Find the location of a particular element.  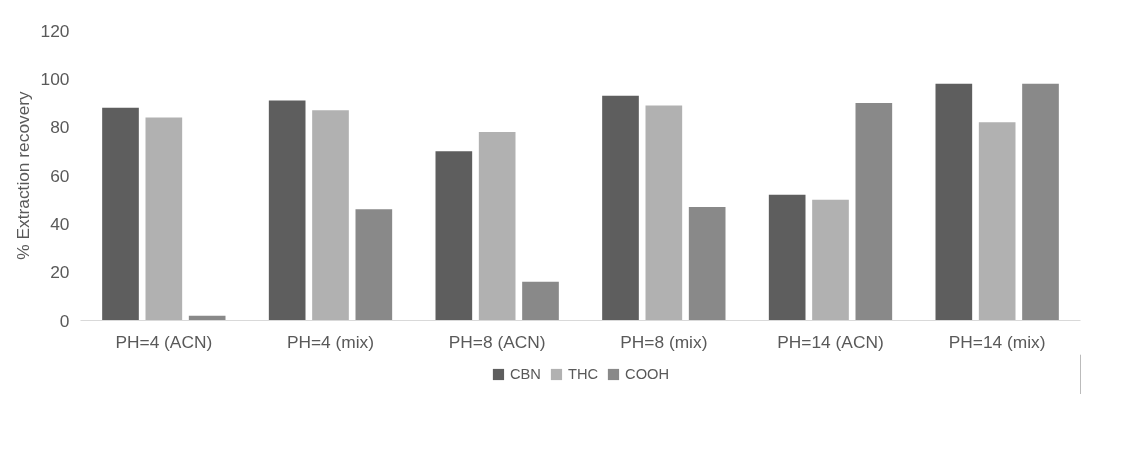

legend-label: COOH is located at coordinates (647, 374).